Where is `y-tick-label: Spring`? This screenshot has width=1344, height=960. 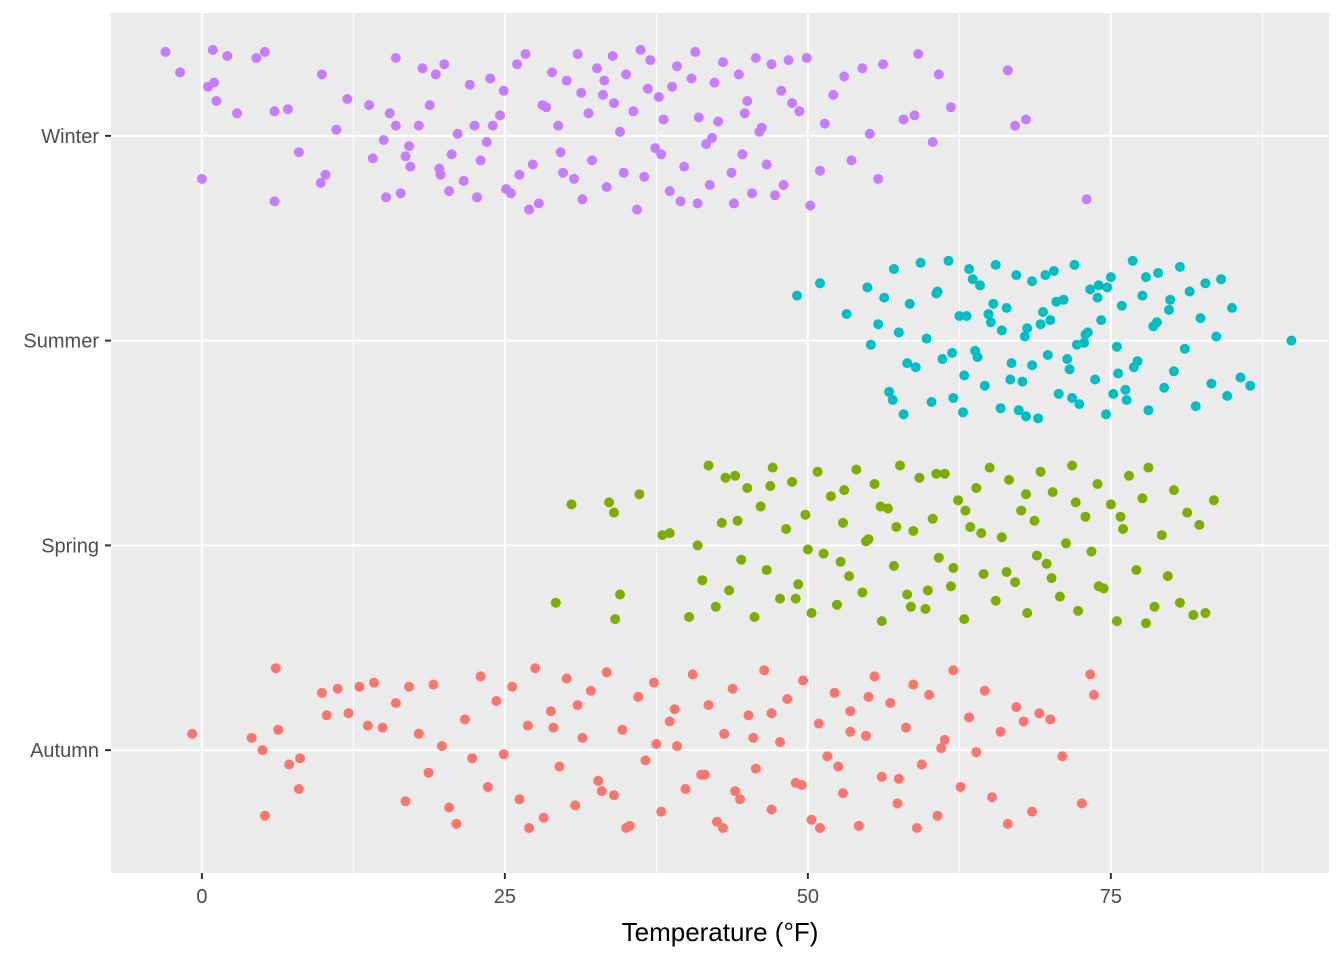
y-tick-label: Spring is located at coordinates (70, 546).